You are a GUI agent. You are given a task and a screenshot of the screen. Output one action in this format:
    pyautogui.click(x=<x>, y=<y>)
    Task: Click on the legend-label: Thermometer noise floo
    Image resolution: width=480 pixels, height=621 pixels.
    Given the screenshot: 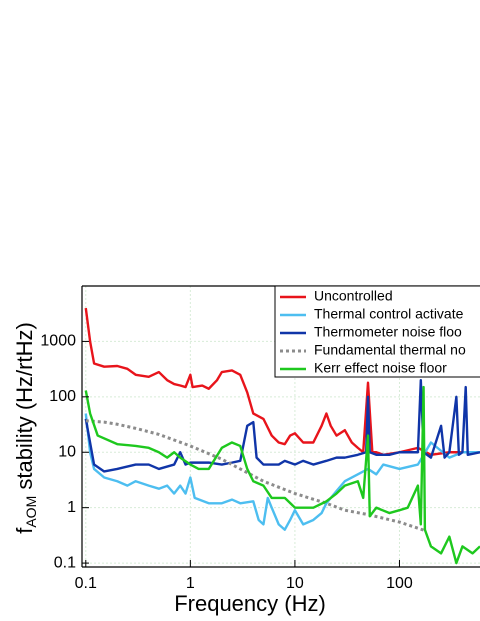 What is the action you would take?
    pyautogui.click(x=388, y=332)
    